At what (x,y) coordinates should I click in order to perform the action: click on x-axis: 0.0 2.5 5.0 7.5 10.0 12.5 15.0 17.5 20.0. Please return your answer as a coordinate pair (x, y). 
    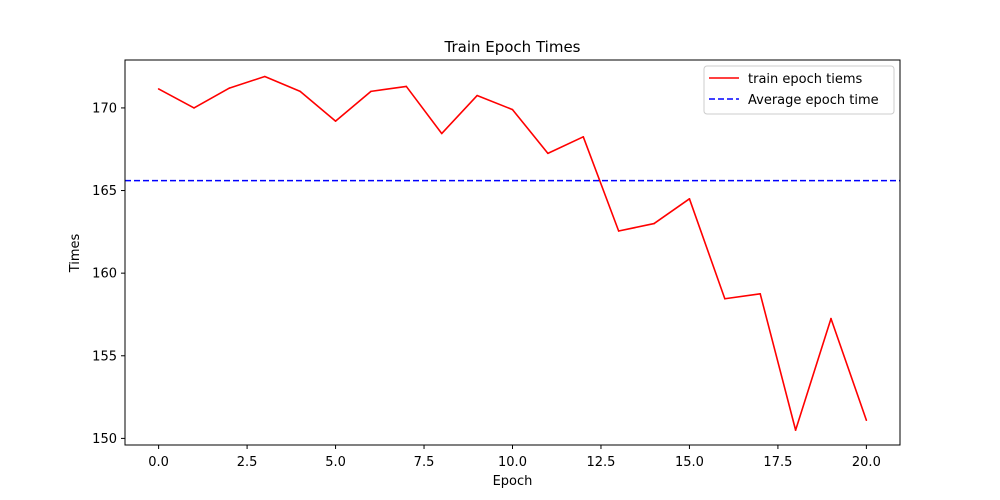
    Looking at the image, I should click on (514, 457).